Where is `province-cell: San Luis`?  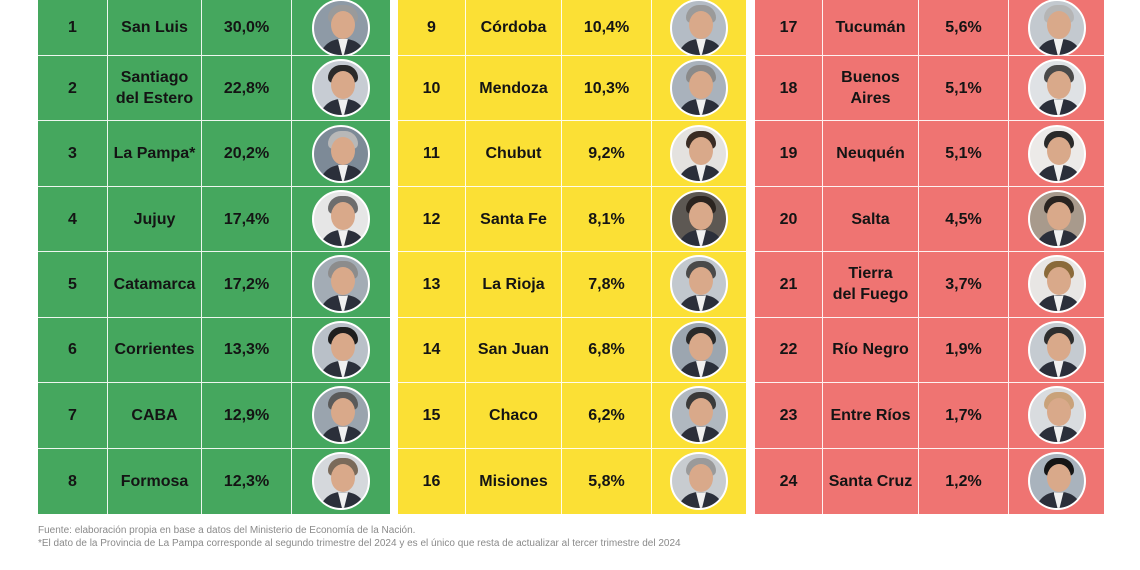
province-cell: San Luis is located at coordinates (155, 27).